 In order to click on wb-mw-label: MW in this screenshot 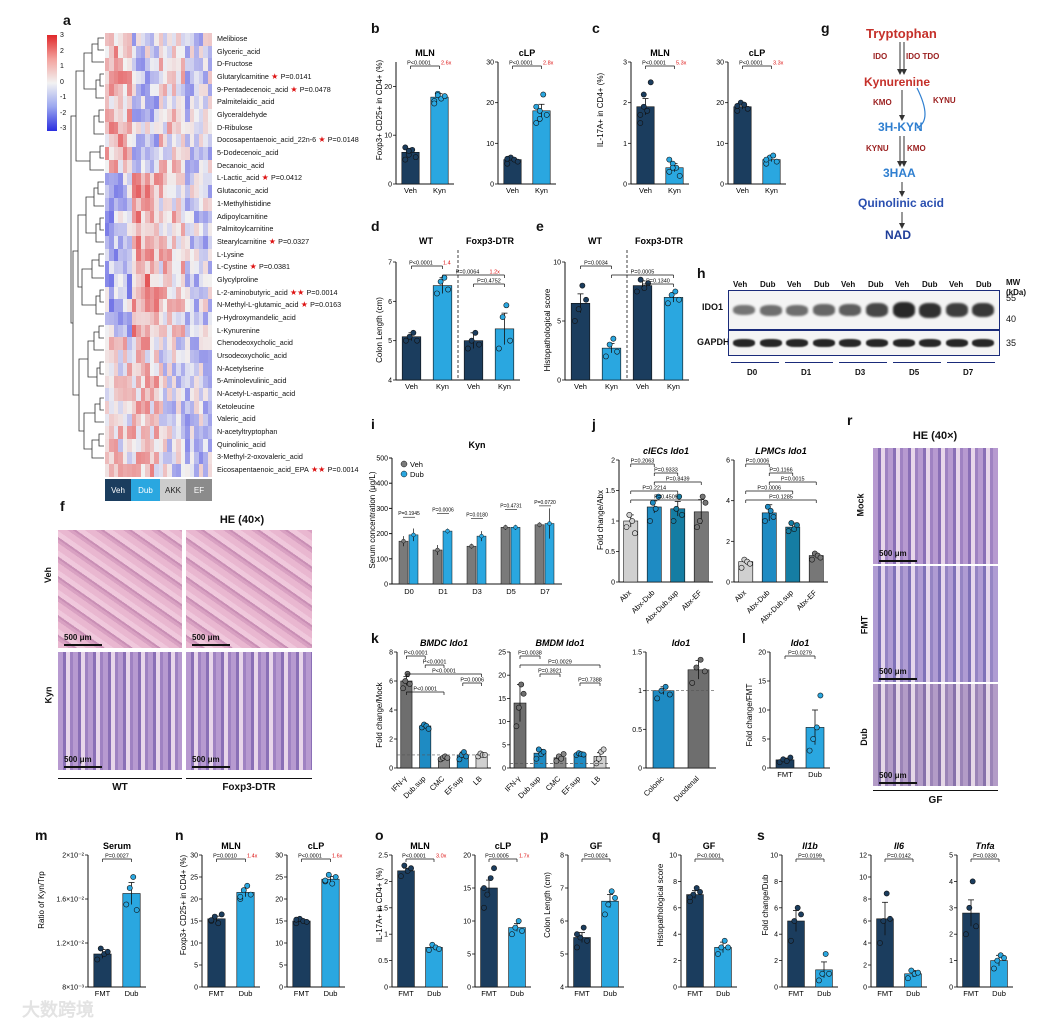, I will do `click(1013, 282)`.